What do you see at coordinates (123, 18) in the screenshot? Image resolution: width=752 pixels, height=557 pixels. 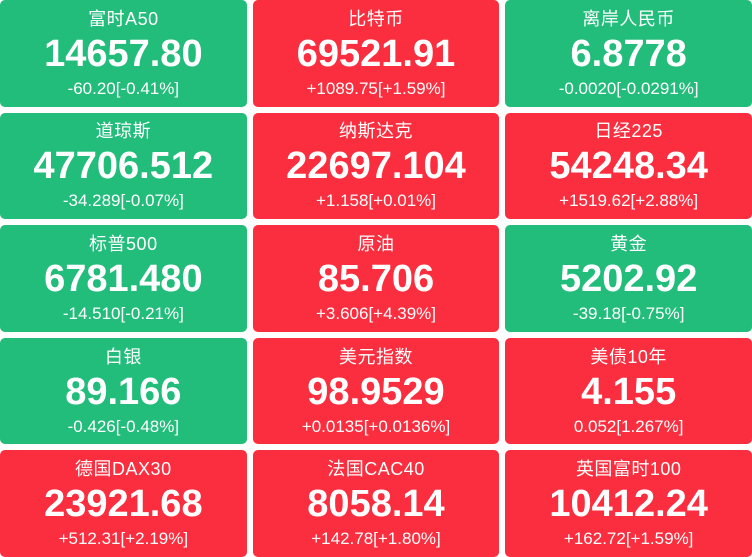 I see `instrument-name: 富时A50` at bounding box center [123, 18].